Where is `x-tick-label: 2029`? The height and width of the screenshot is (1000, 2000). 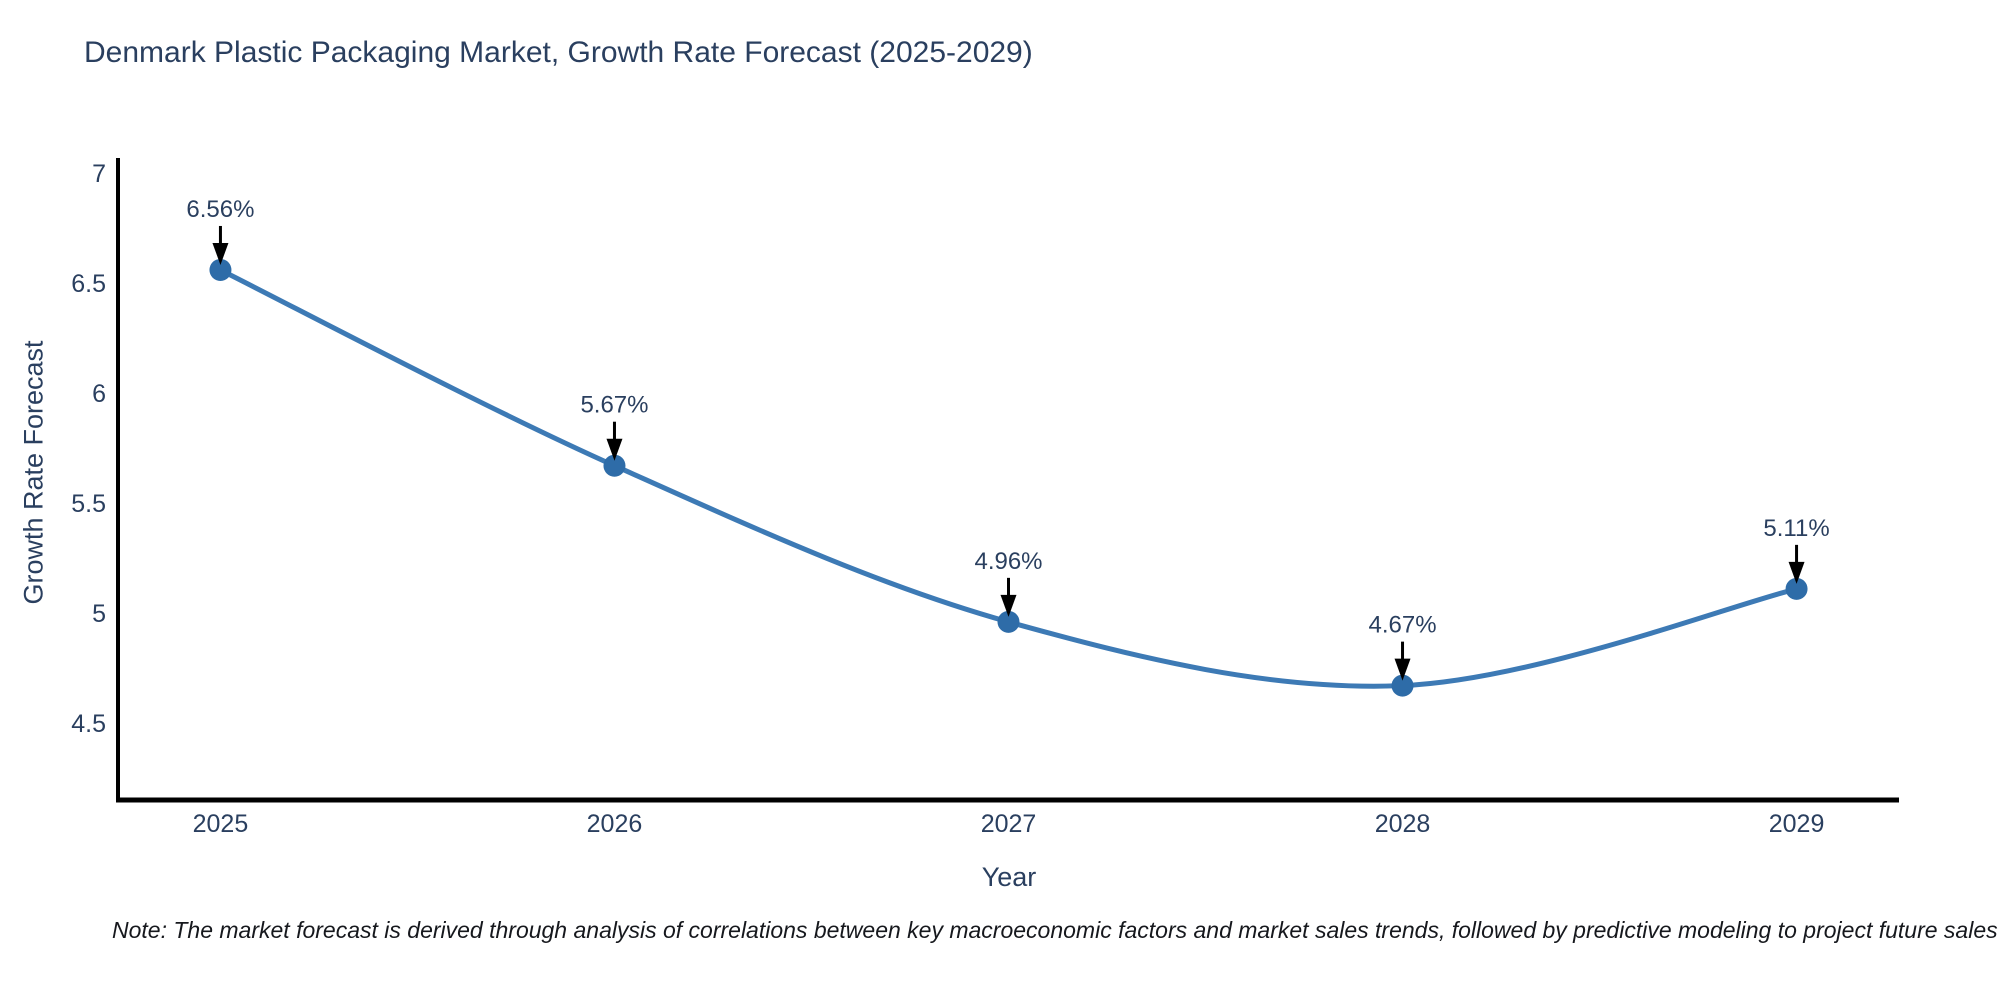 x-tick-label: 2029 is located at coordinates (1797, 824).